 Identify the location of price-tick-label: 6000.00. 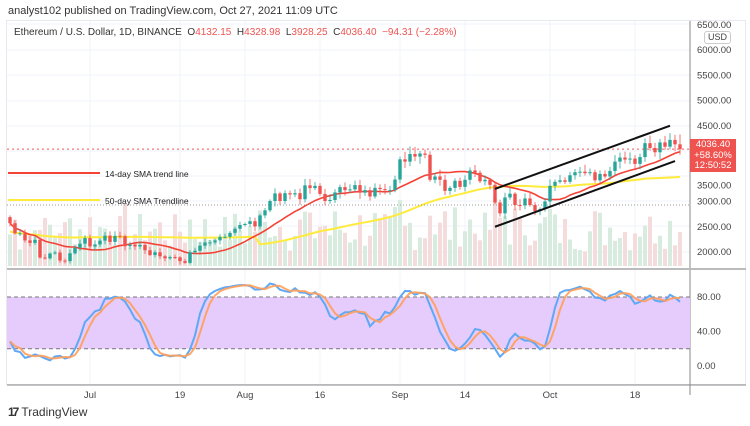
(714, 50).